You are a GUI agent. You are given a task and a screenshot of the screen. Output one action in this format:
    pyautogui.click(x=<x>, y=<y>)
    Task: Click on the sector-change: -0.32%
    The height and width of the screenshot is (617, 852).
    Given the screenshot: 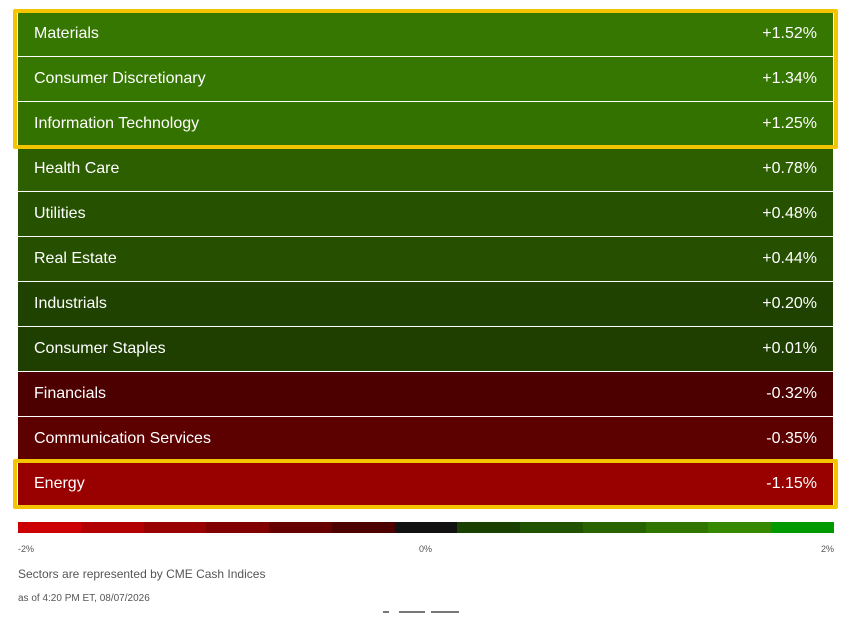 What is the action you would take?
    pyautogui.click(x=791, y=393)
    